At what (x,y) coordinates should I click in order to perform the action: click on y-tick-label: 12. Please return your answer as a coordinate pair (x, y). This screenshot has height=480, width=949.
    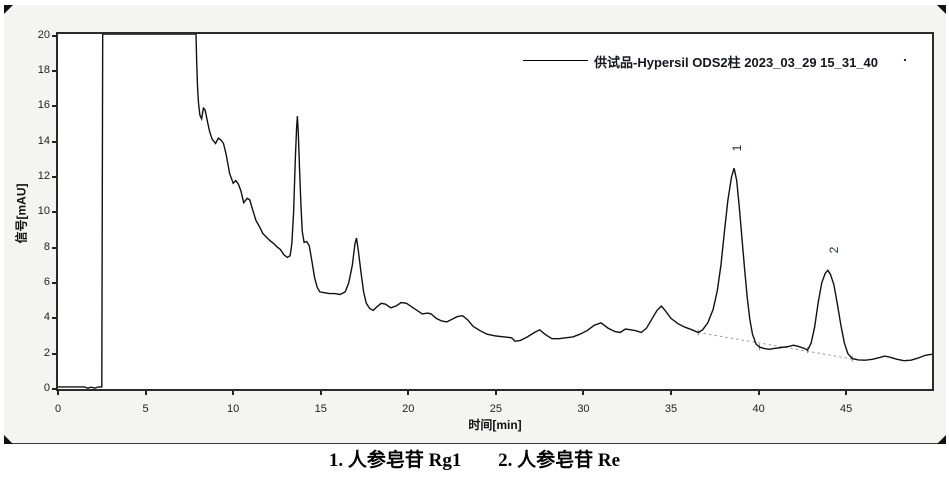
    Looking at the image, I should click on (43, 176).